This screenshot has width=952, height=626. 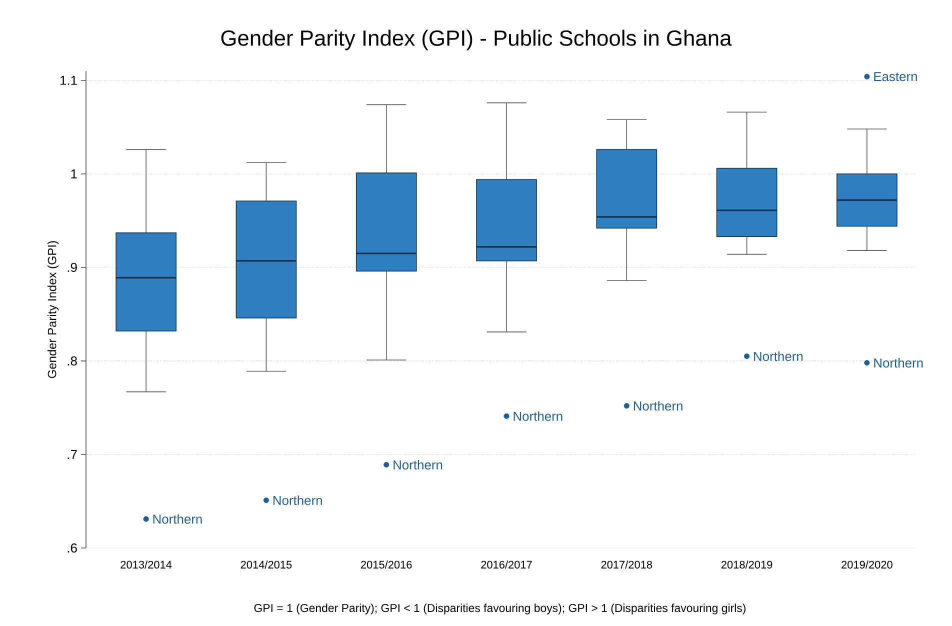 What do you see at coordinates (506, 564) in the screenshot?
I see `x-tick-label: 2016/2017` at bounding box center [506, 564].